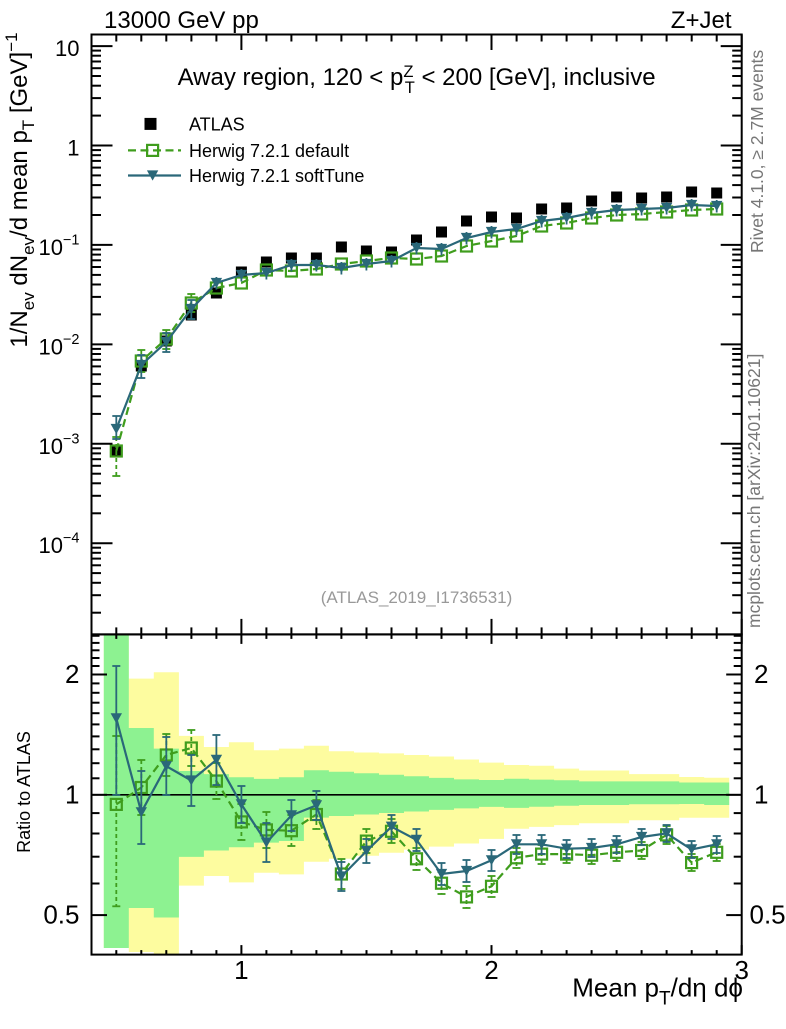  What do you see at coordinates (58, 545) in the screenshot?
I see `svg-text: 10⁻⁴` at bounding box center [58, 545].